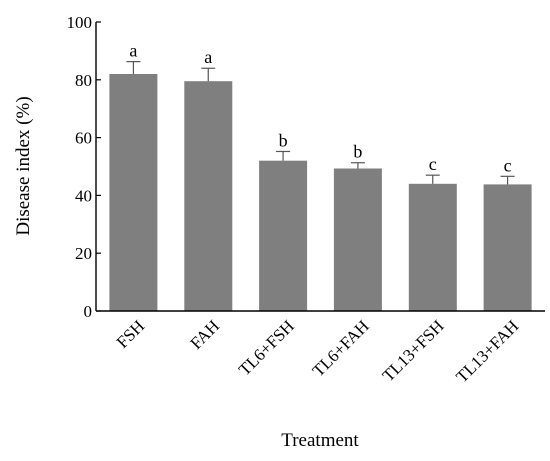 The image size is (550, 461). I want to click on y-tick-label: 20, so click(83, 253).